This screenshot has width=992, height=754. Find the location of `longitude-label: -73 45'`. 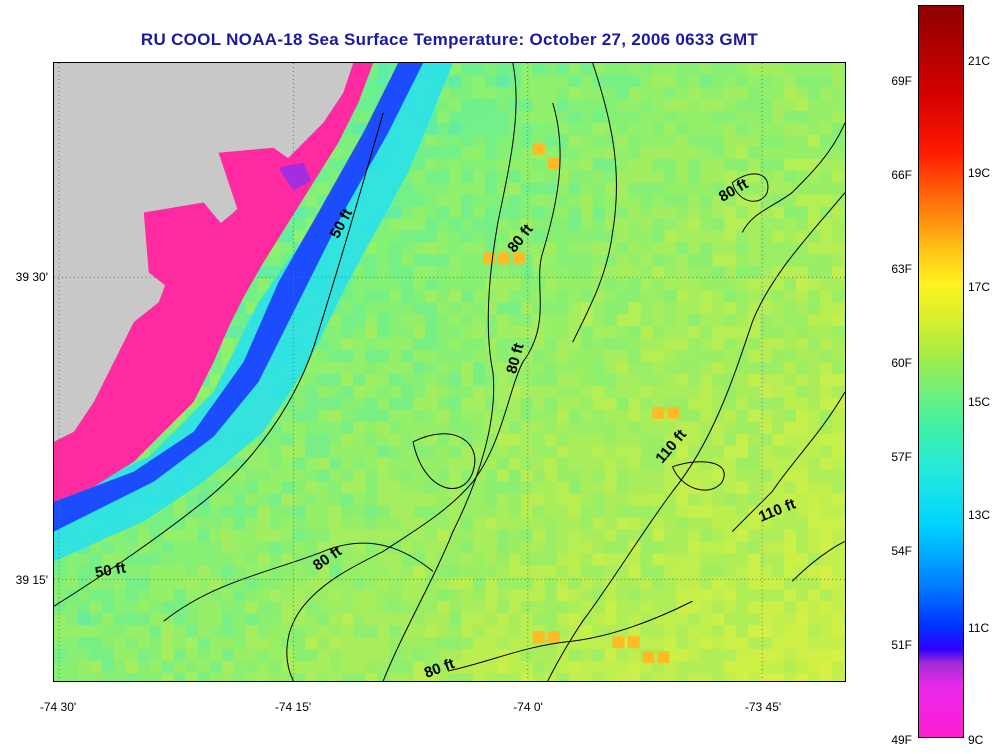

longitude-label: -73 45' is located at coordinates (763, 707).